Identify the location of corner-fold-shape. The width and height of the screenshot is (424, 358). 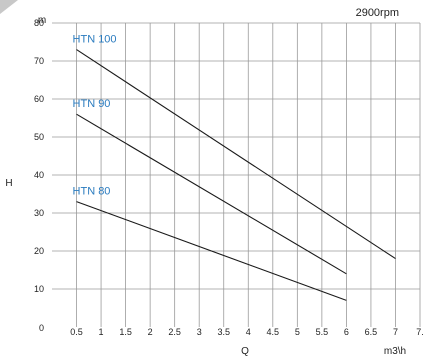
(9, 7).